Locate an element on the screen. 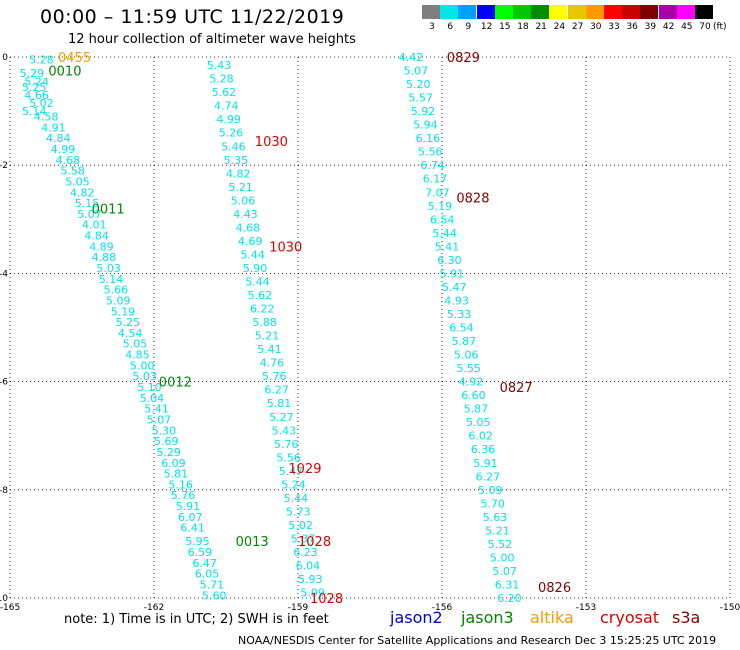  data-point-label: 6.59 is located at coordinates (200, 552).